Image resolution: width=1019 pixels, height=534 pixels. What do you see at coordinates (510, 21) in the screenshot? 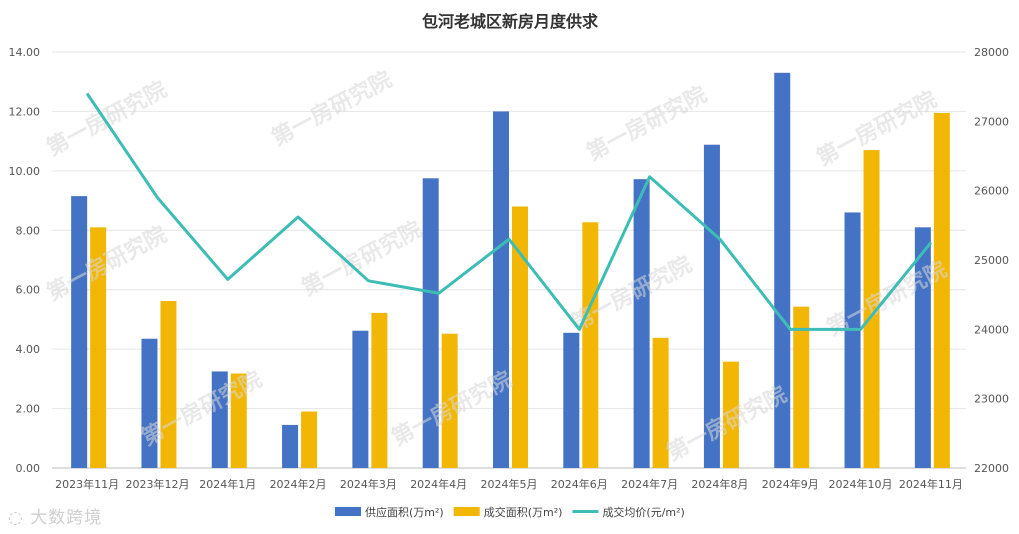
I see `chart-title: 包河老城区新房月度供求` at bounding box center [510, 21].